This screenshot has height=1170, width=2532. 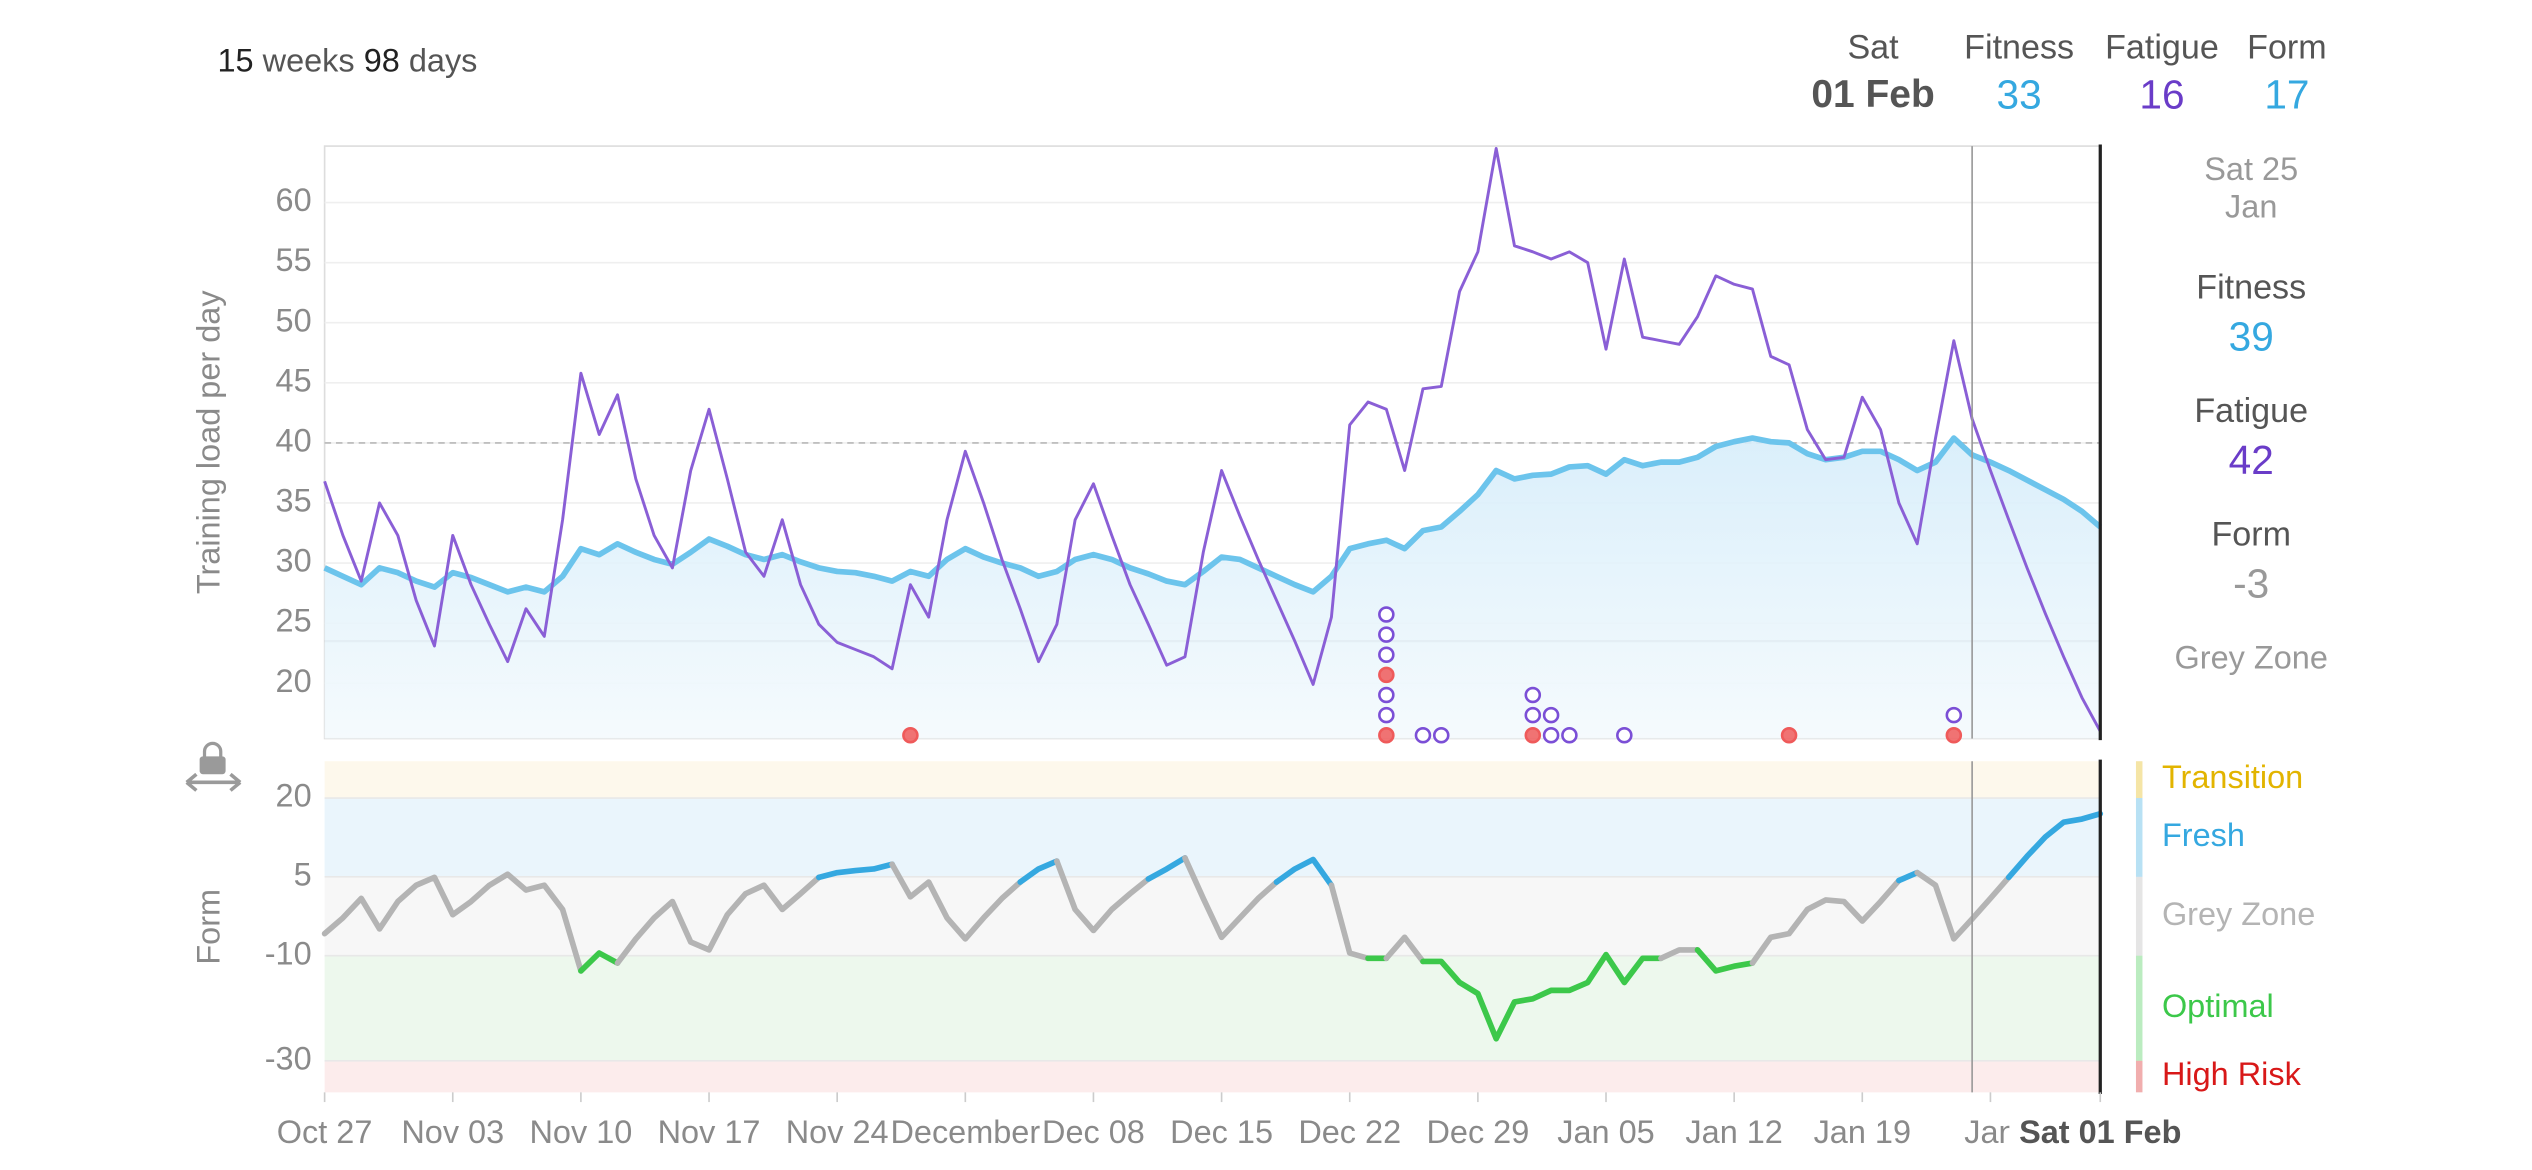 I want to click on zone-label: Optimal, so click(x=2218, y=1006).